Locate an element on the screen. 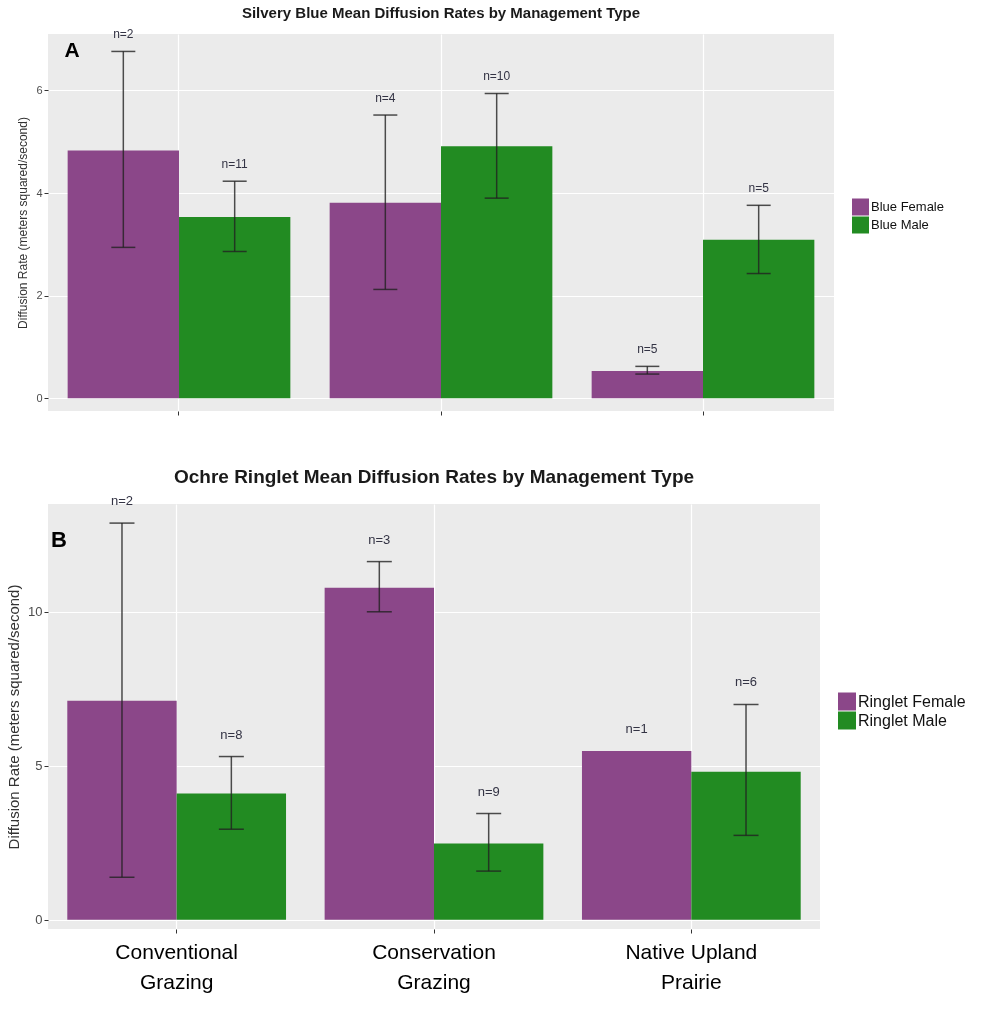 Image resolution: width=1008 pixels, height=1016 pixels. y-tick-label: 10 is located at coordinates (35, 612).